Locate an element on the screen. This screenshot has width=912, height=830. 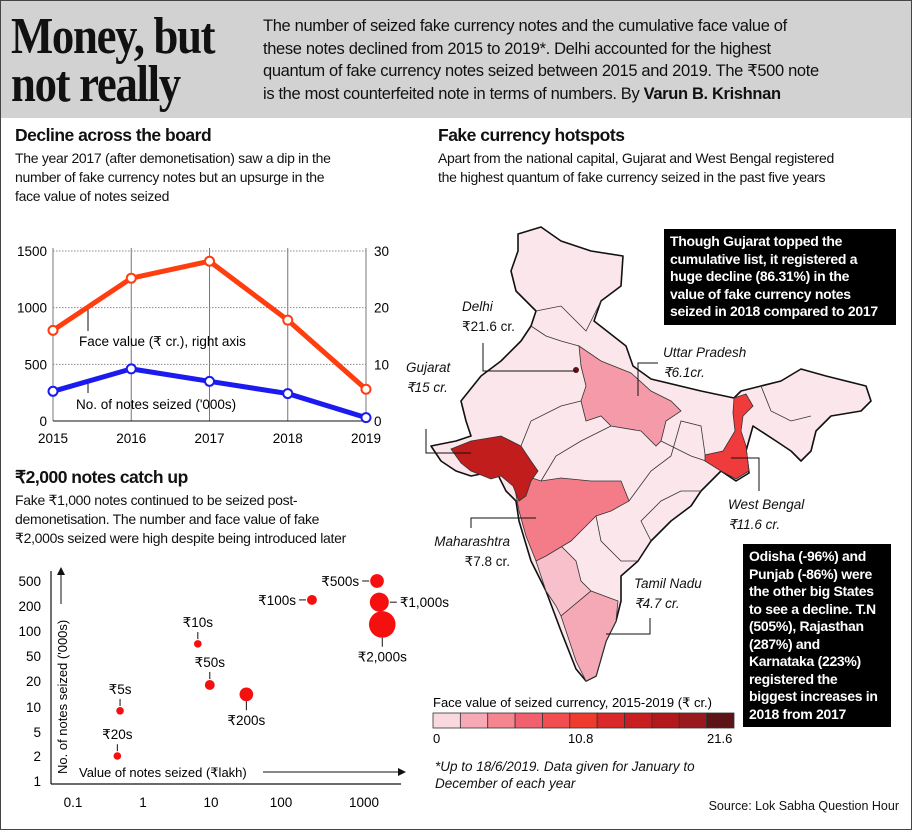
state-value: ₹4.7 cr. is located at coordinates (657, 603).